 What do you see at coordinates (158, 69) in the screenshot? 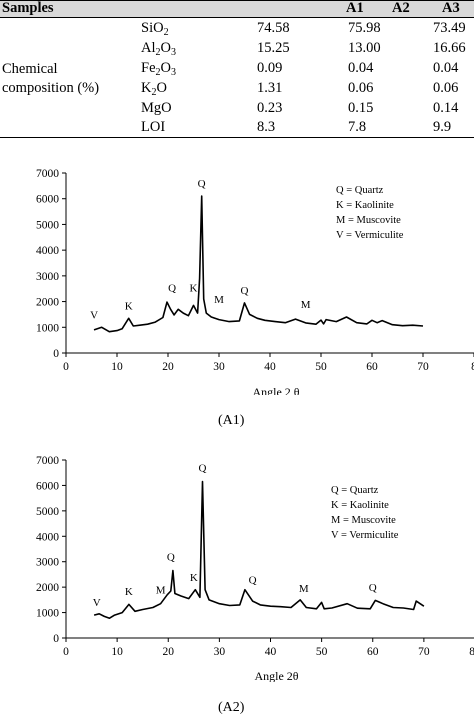
I see `row-label-fe2o3: Fe2O3` at bounding box center [158, 69].